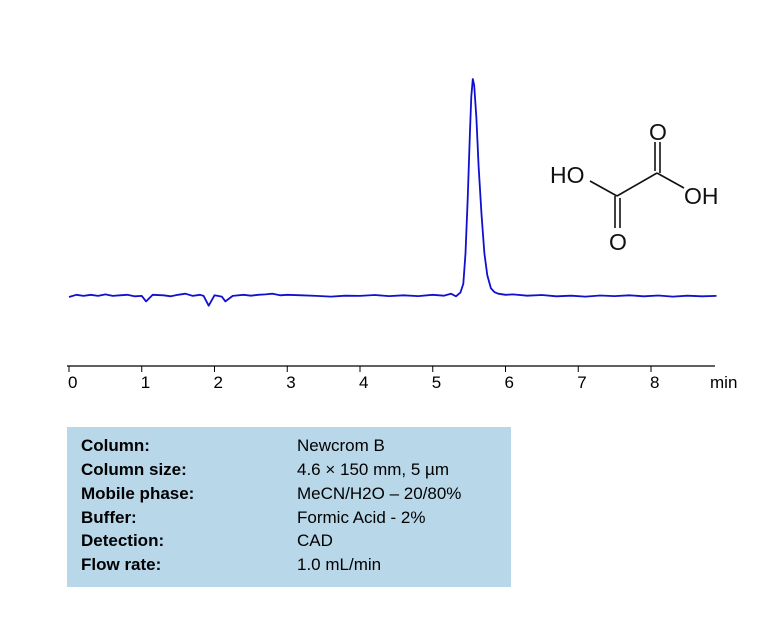  I want to click on x-tick-label: 3, so click(290, 382).